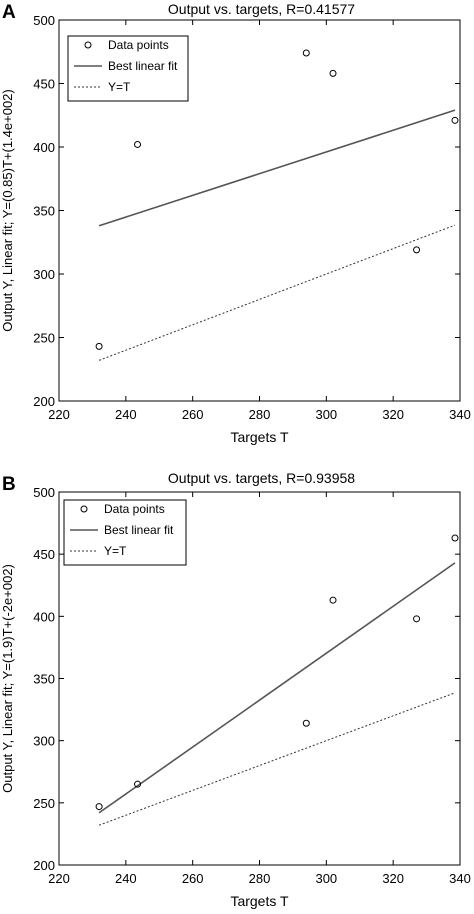 Image resolution: width=474 pixels, height=914 pixels. Describe the element at coordinates (9, 484) in the screenshot. I see `panel-label: B` at that location.